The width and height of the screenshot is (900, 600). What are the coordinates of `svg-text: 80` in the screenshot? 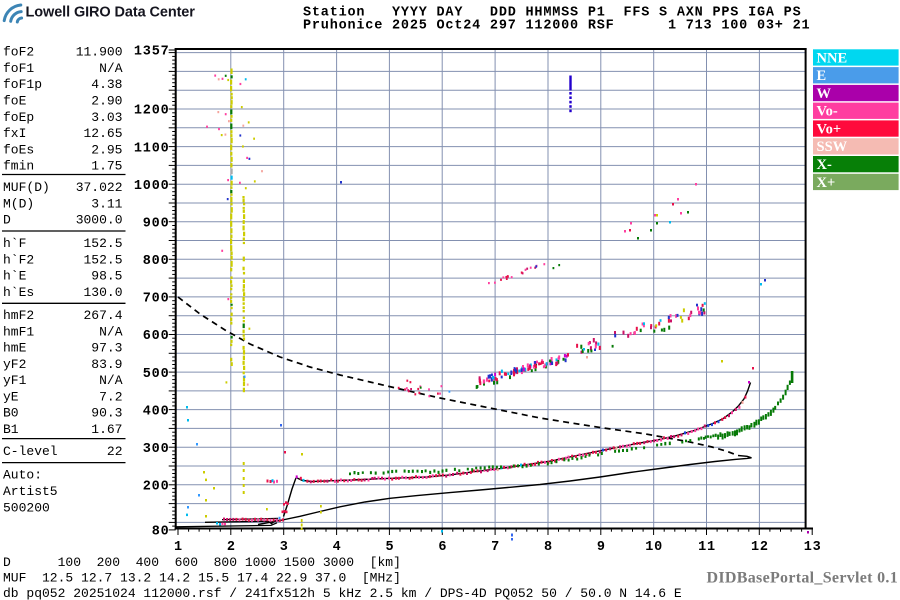 It's located at (161, 532).